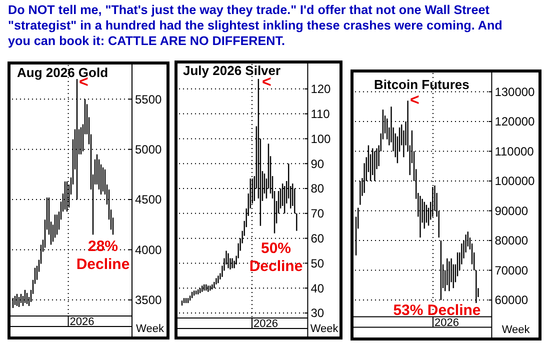  Describe the element at coordinates (320, 114) in the screenshot. I see `y-tick-label: 110` at that location.